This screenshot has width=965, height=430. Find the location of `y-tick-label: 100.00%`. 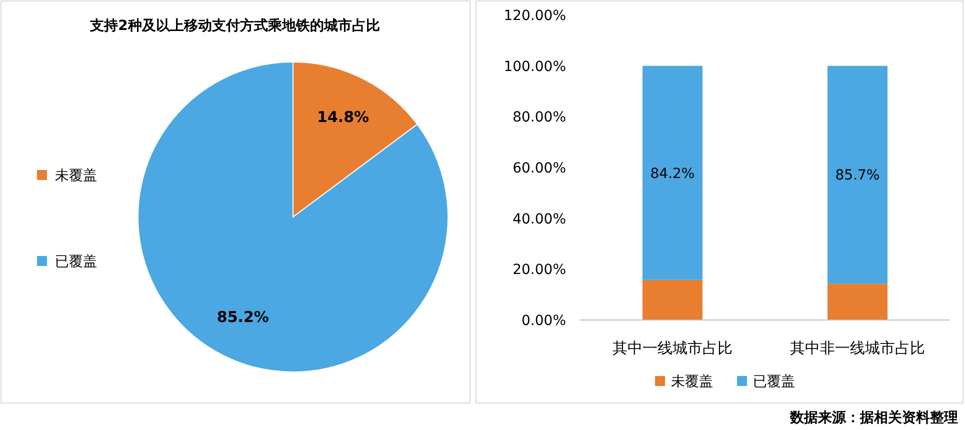

y-tick-label: 100.00% is located at coordinates (535, 66).